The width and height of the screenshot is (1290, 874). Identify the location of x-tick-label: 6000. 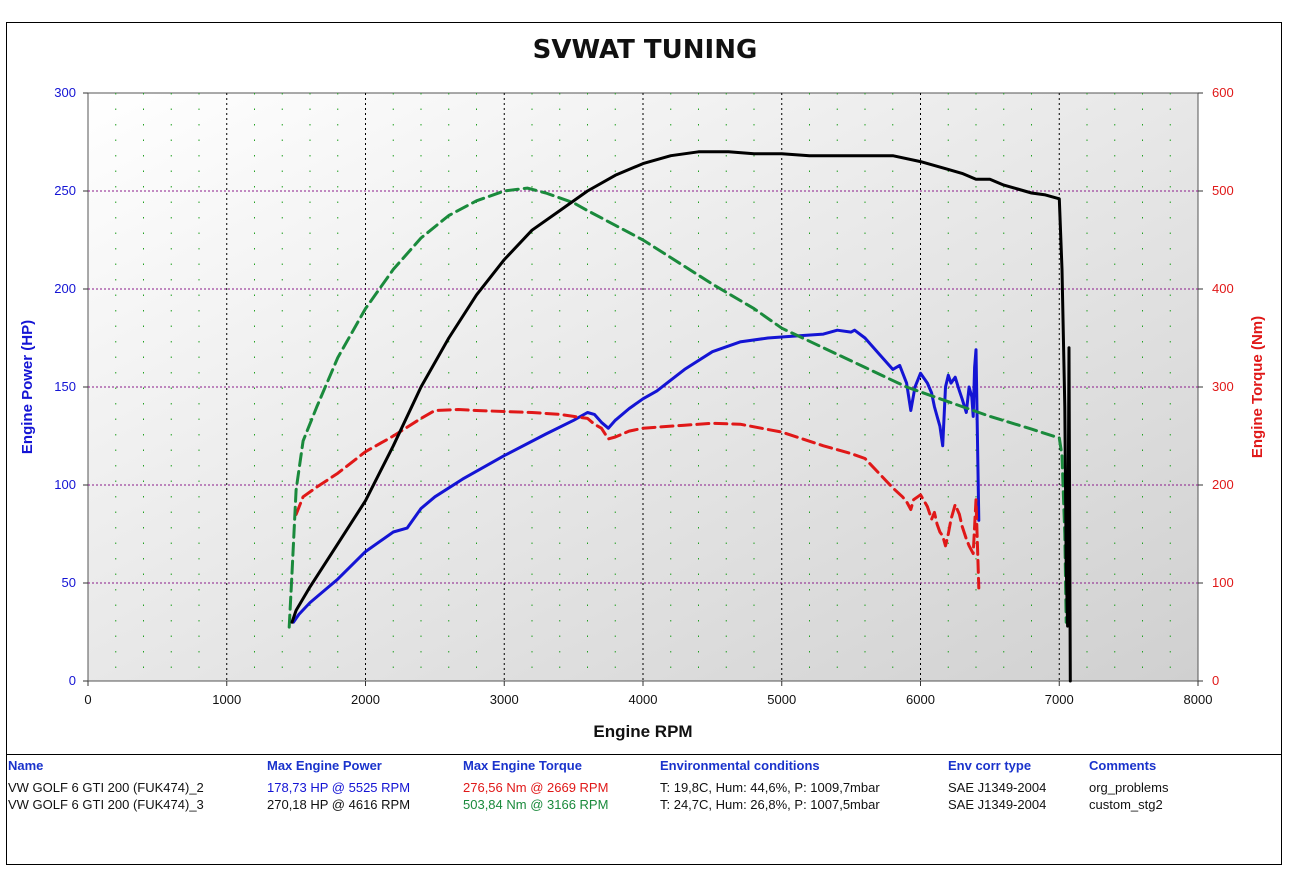
(920, 699).